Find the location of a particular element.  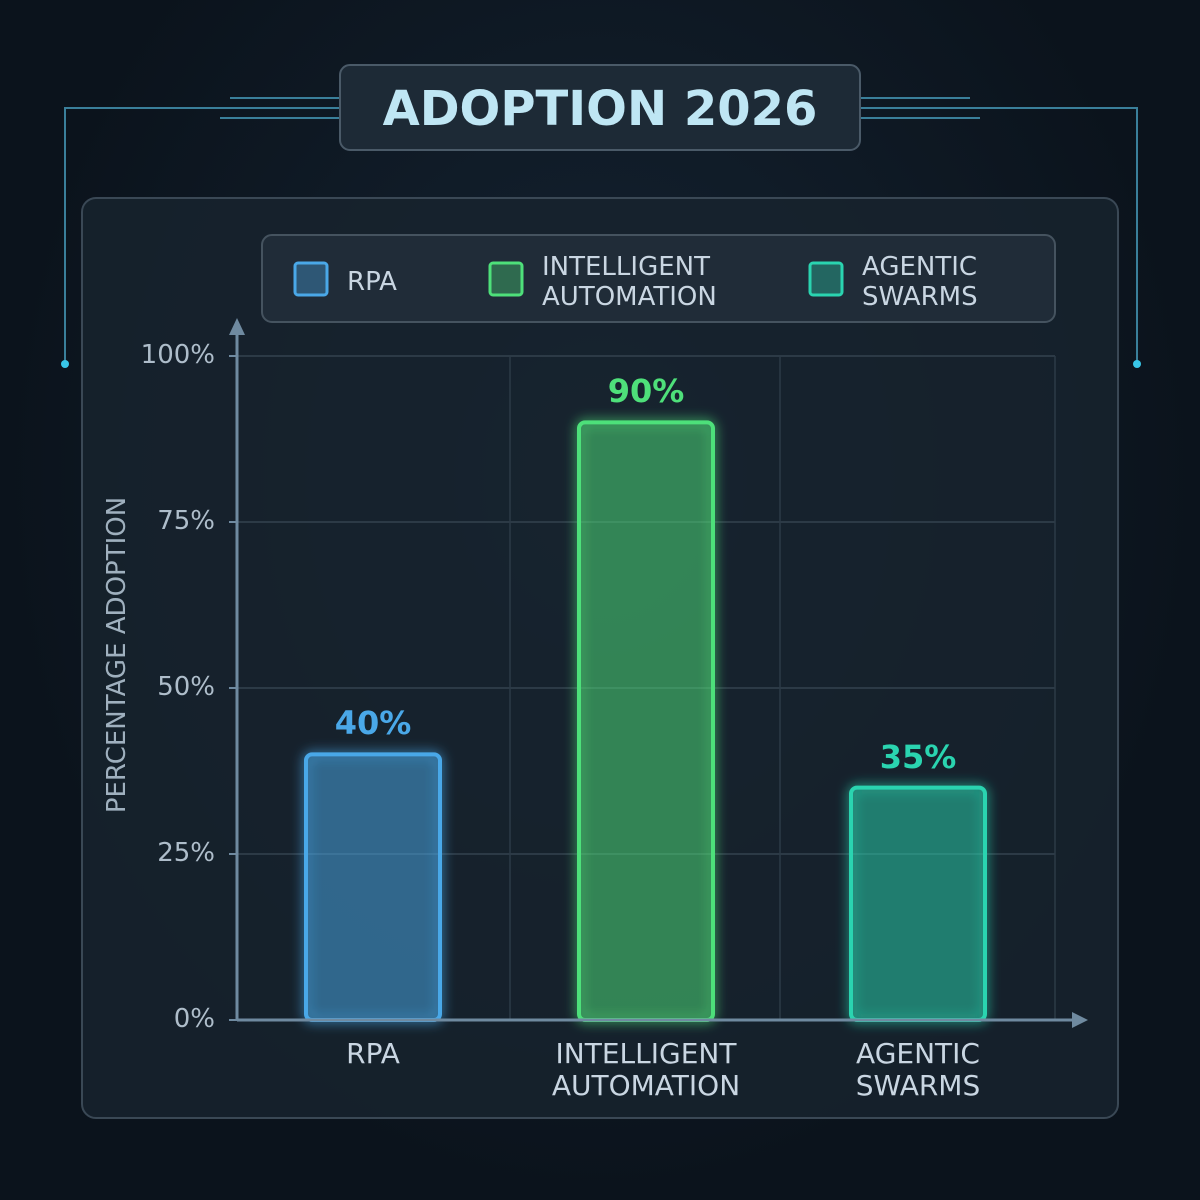

title-box is located at coordinates (600, 107).